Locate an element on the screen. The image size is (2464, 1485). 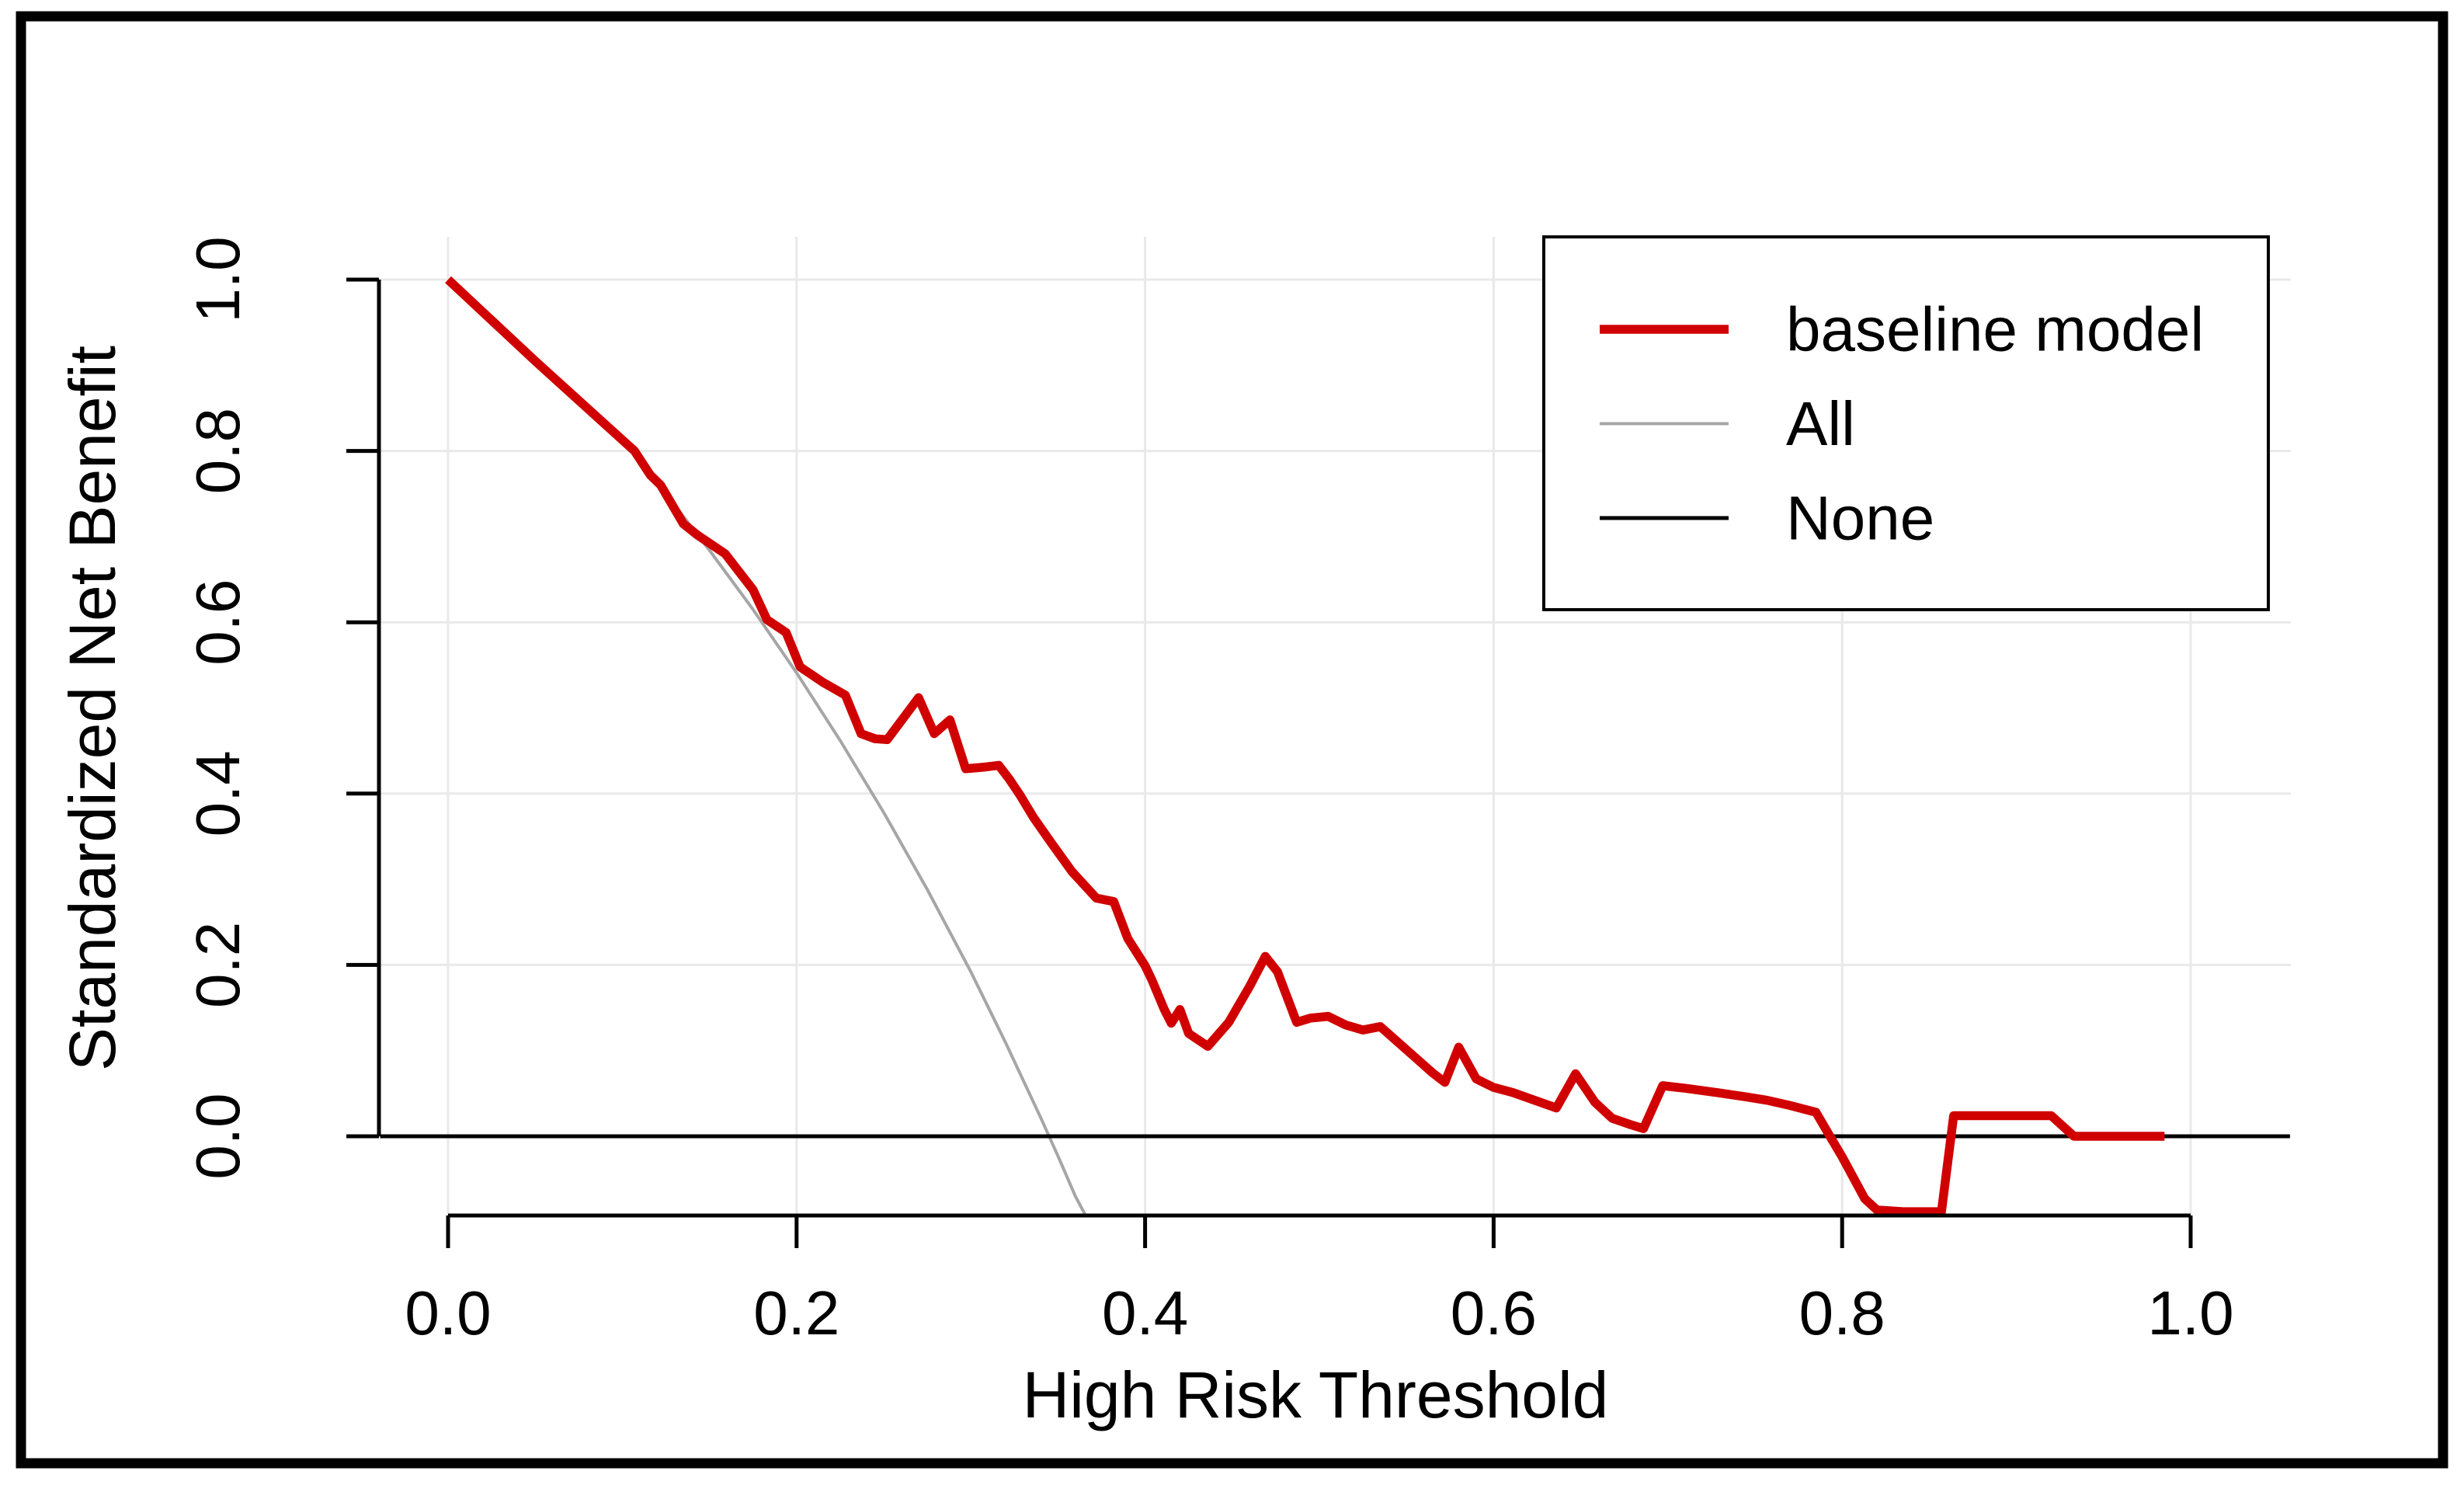
x-tick-label: 1.0 is located at coordinates (2190, 1313).